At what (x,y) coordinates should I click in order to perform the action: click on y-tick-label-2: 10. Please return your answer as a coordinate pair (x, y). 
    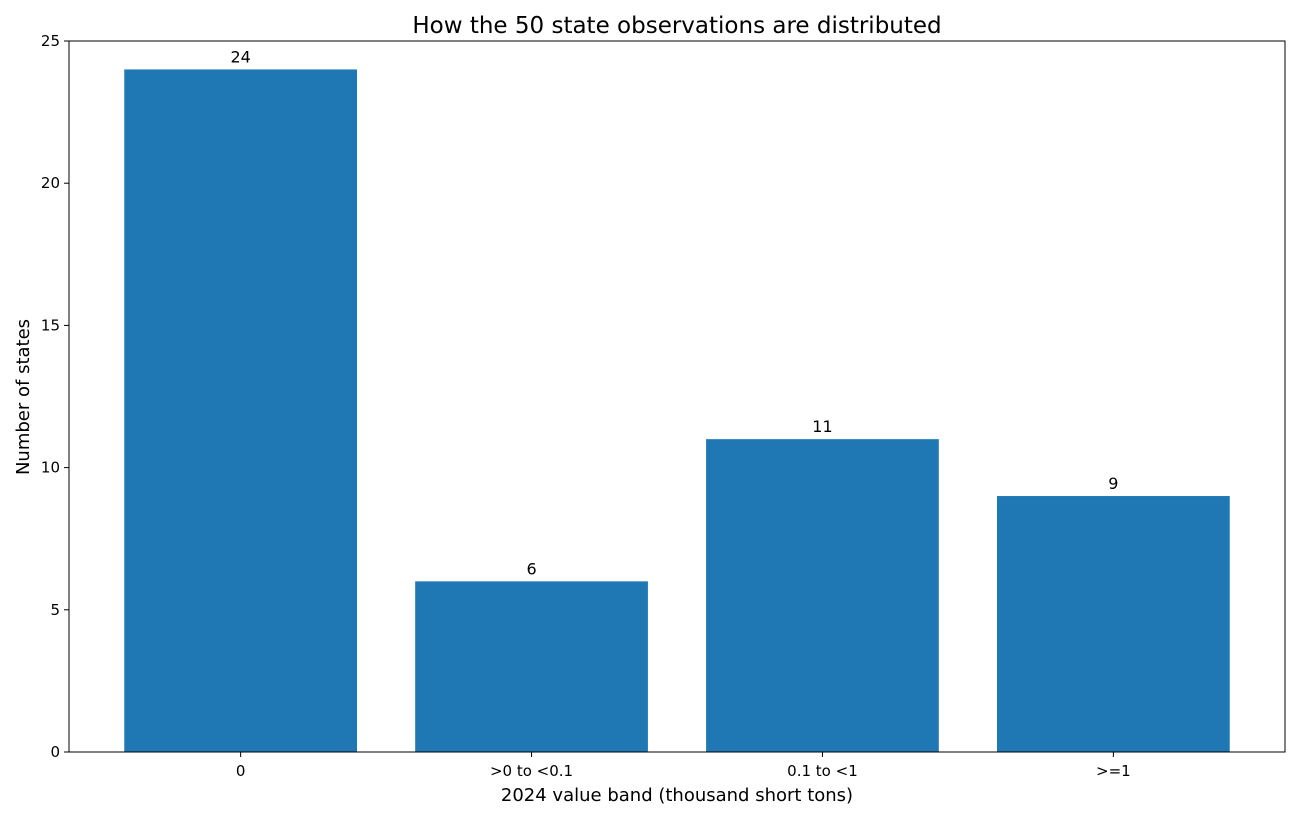
    Looking at the image, I should click on (50, 468).